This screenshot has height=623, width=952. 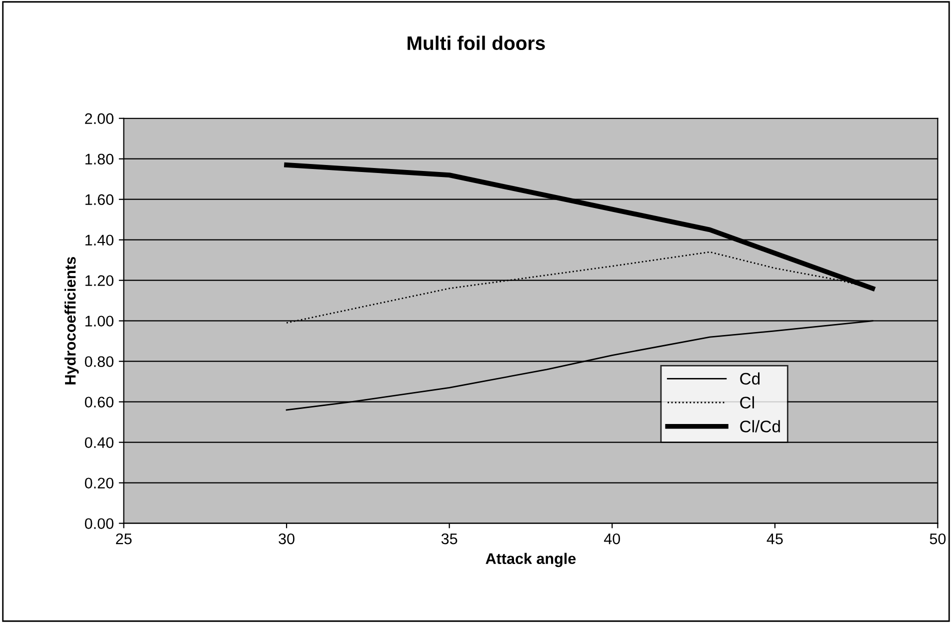 What do you see at coordinates (71, 320) in the screenshot?
I see `y-axis-title: Hydrocoefficients` at bounding box center [71, 320].